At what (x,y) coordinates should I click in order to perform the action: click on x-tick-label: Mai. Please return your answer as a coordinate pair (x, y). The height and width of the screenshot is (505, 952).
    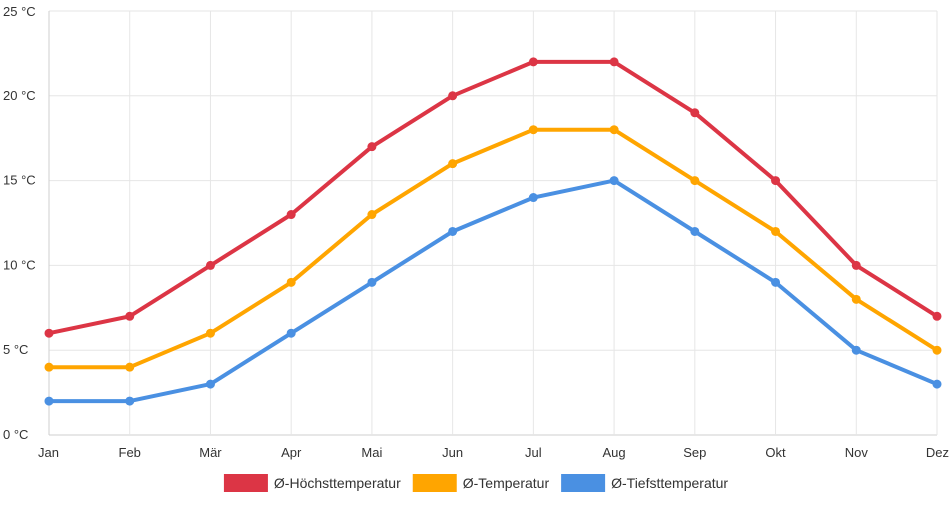
    Looking at the image, I should click on (371, 452).